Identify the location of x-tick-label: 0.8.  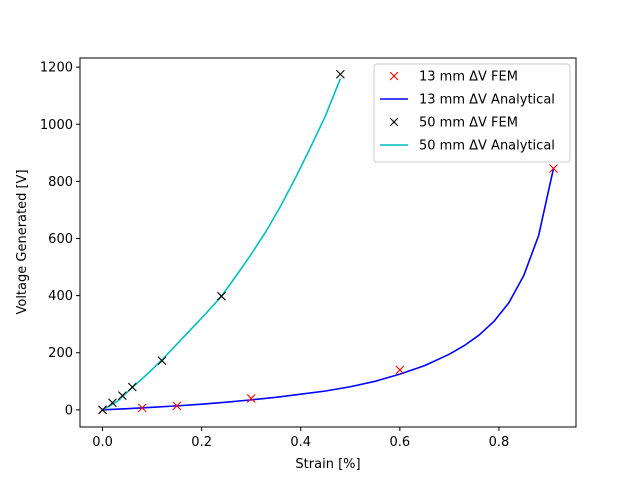
(499, 442).